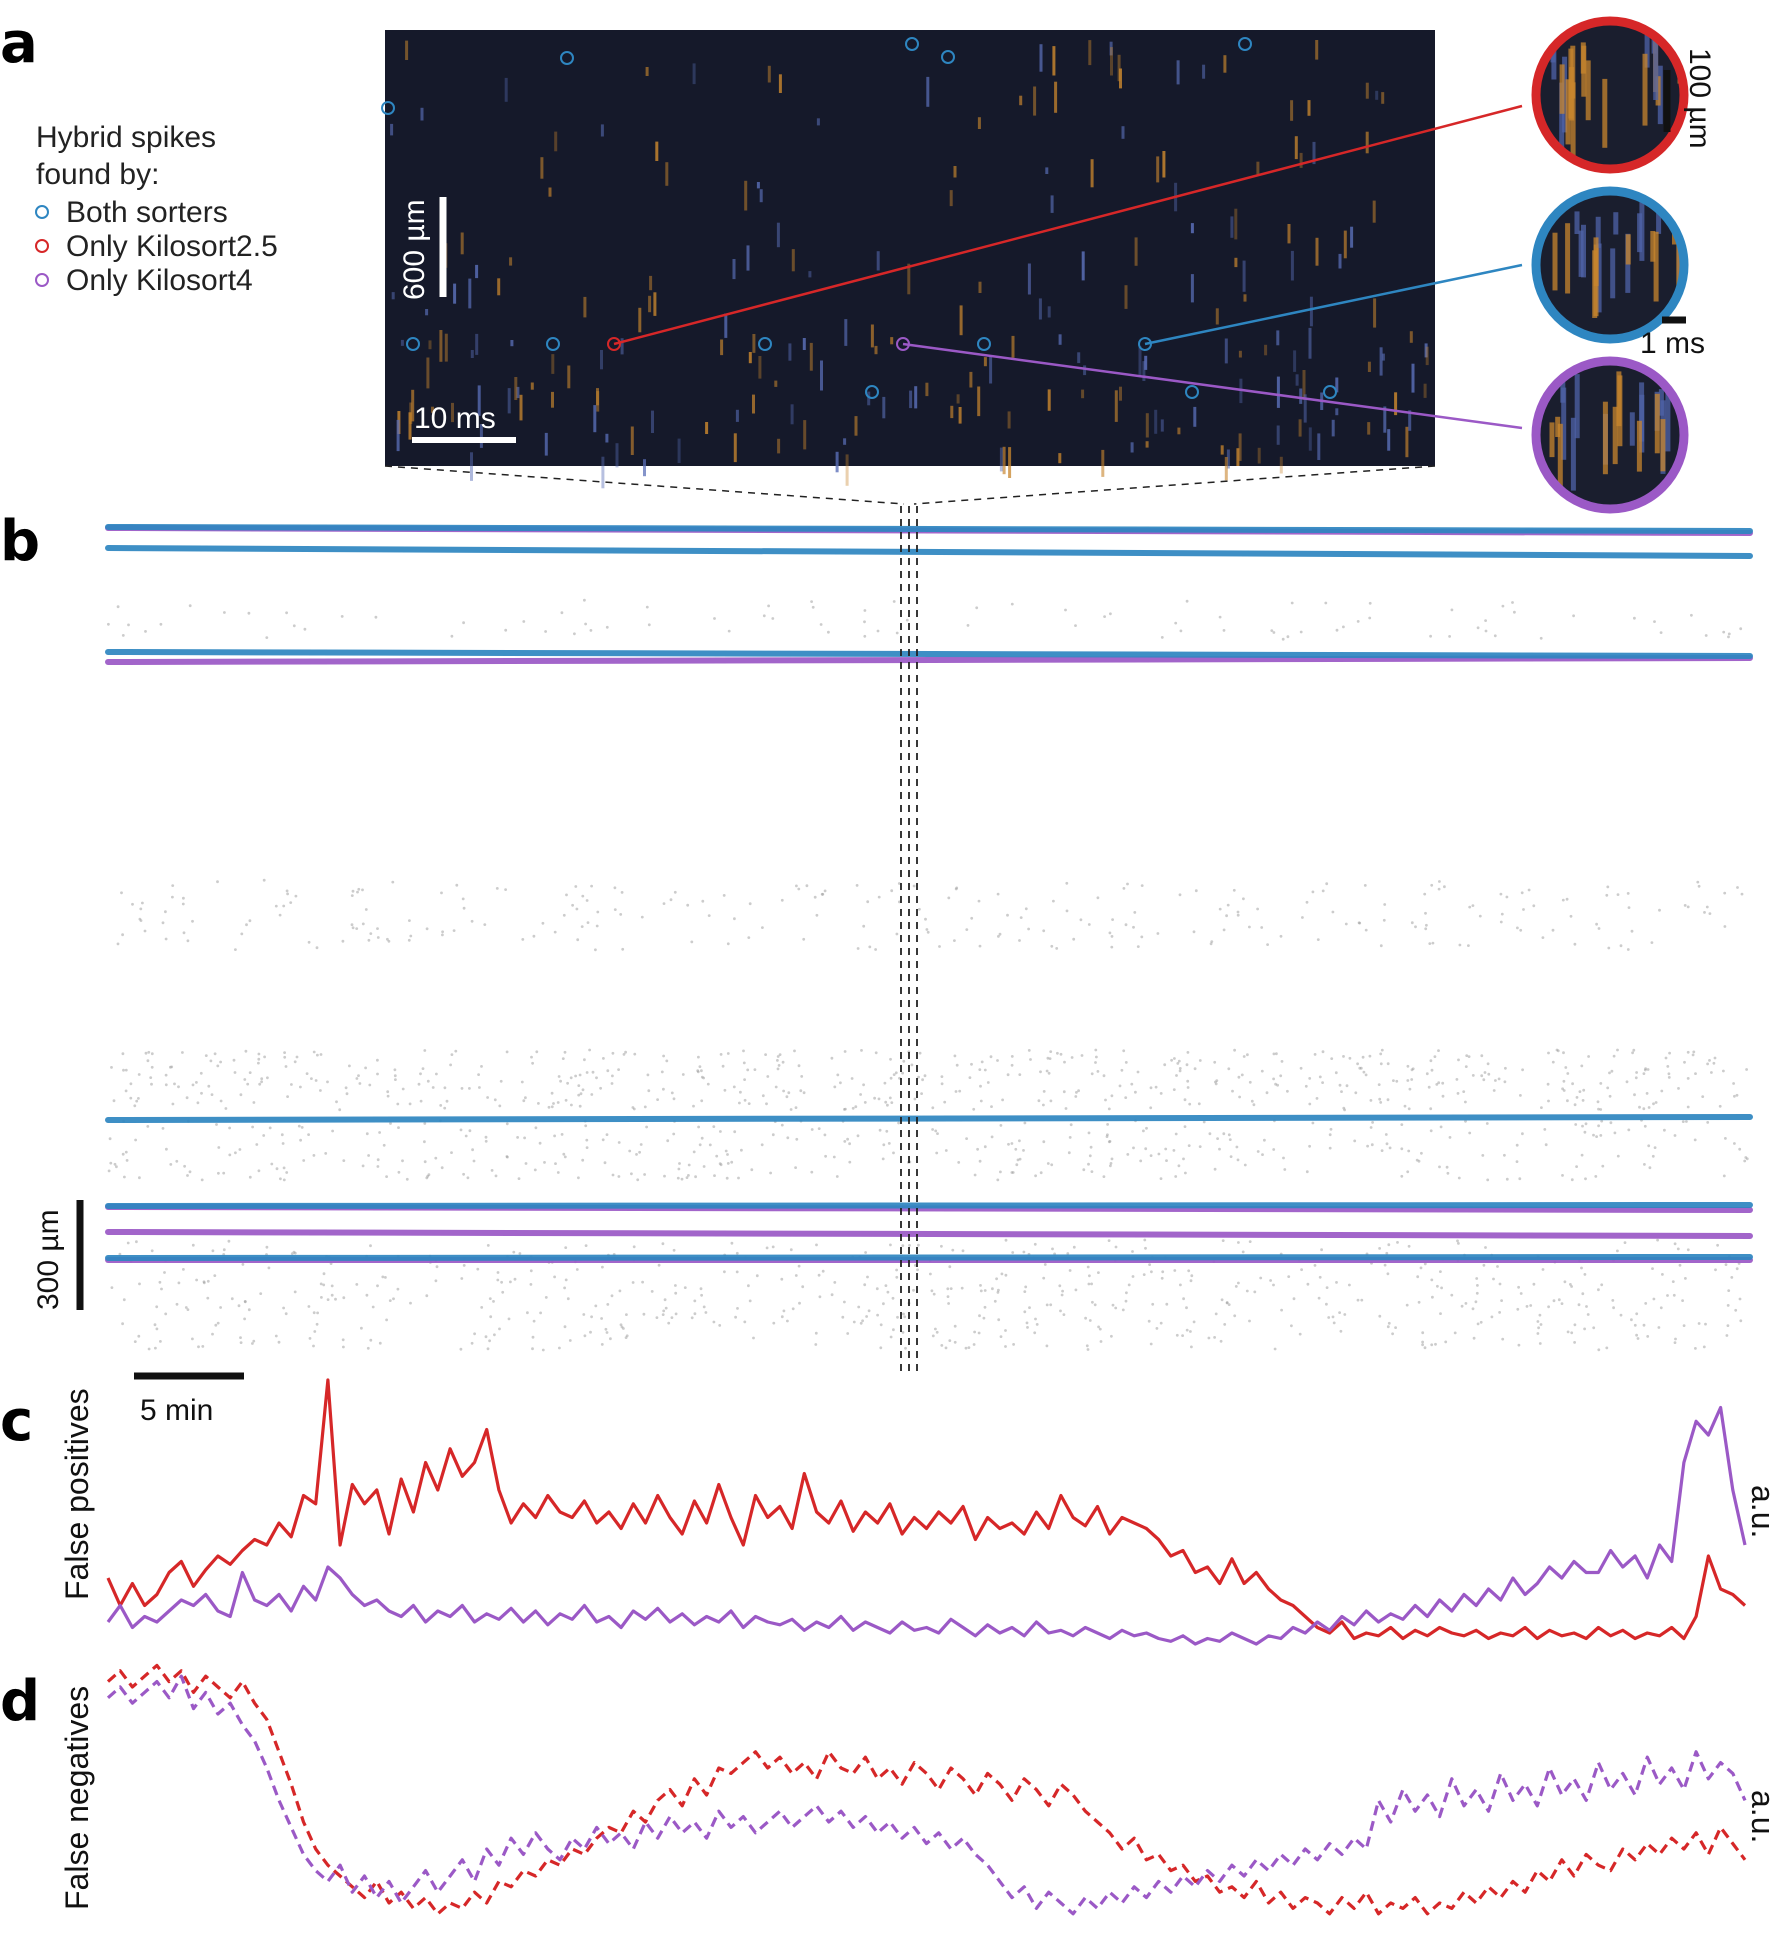  I want to click on inset-ks4-ring, so click(1610, 435).